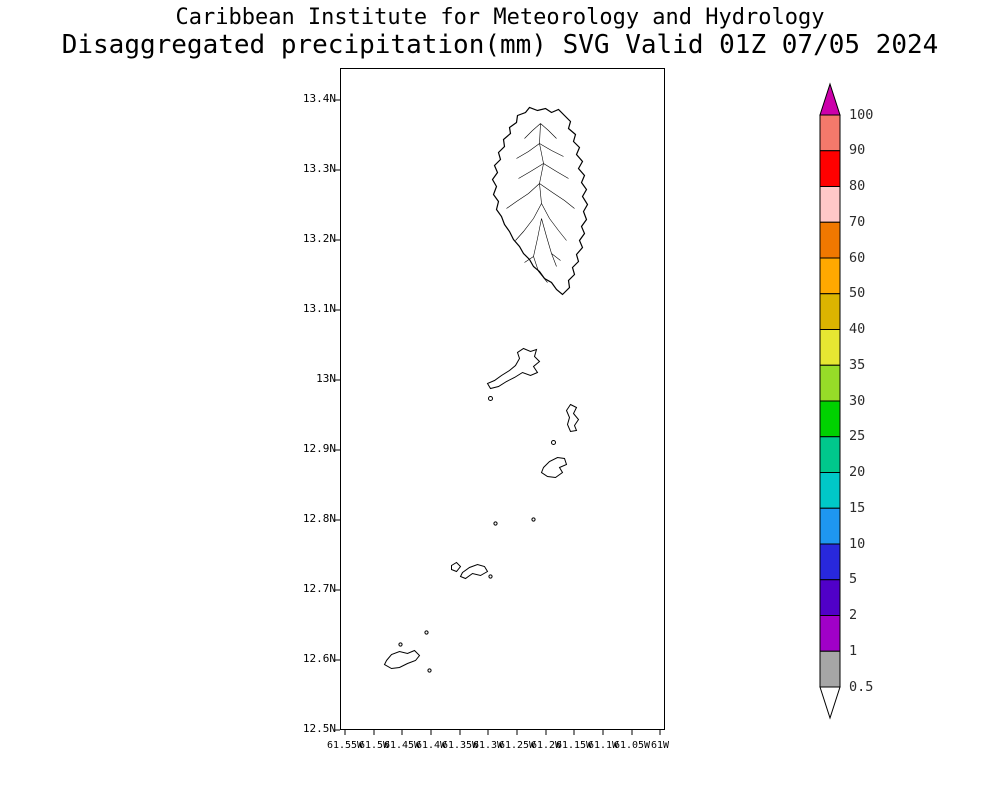 This screenshot has width=1000, height=800. I want to click on islands-group, so click(486, 389).